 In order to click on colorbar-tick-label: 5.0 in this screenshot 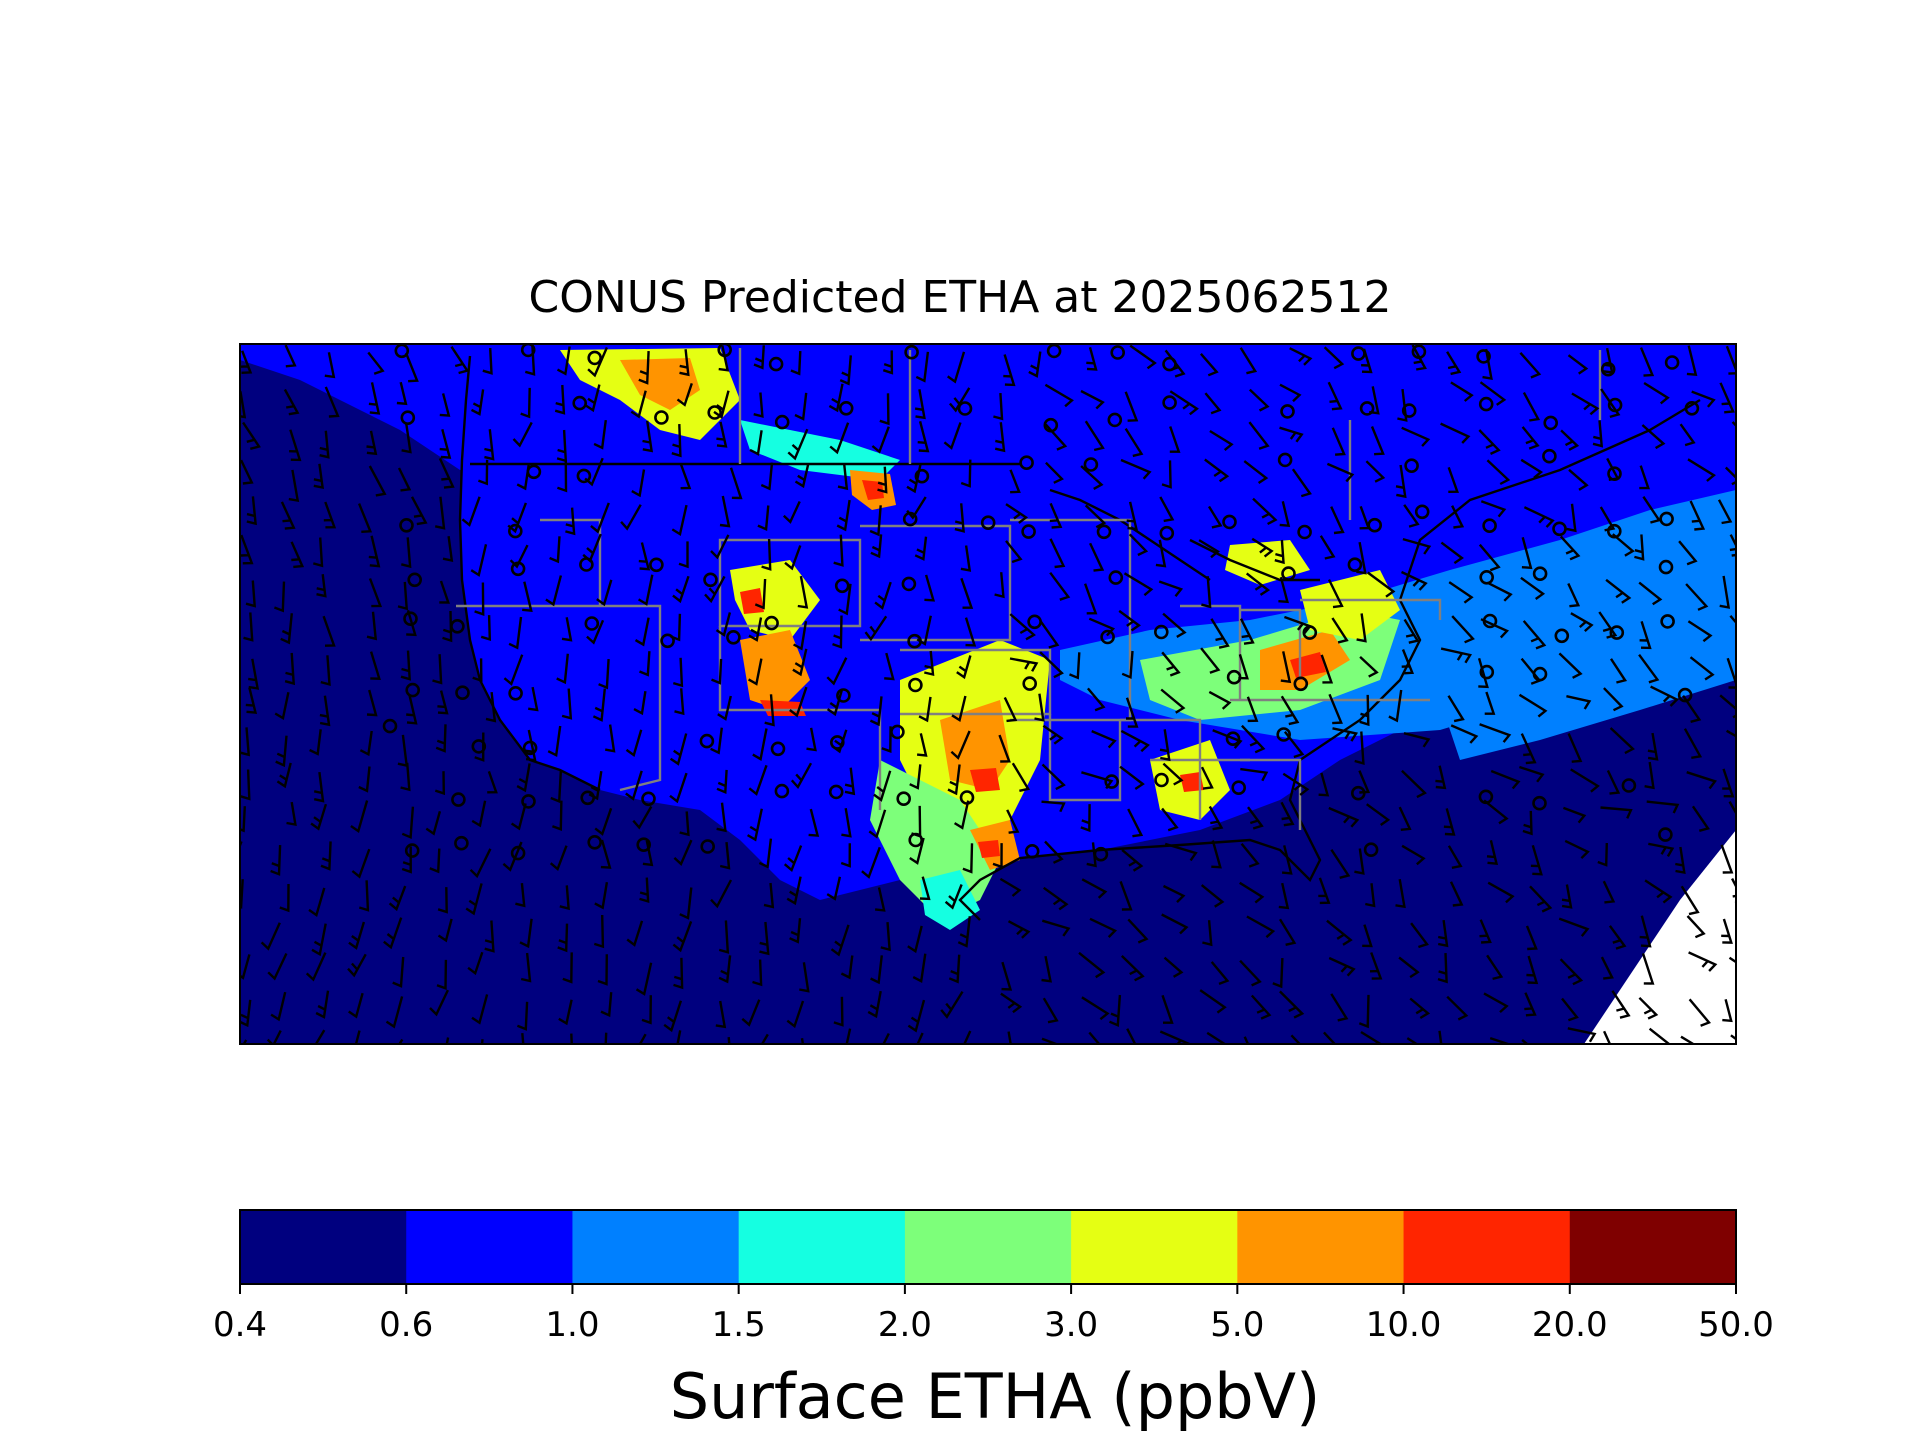, I will do `click(1237, 1325)`.